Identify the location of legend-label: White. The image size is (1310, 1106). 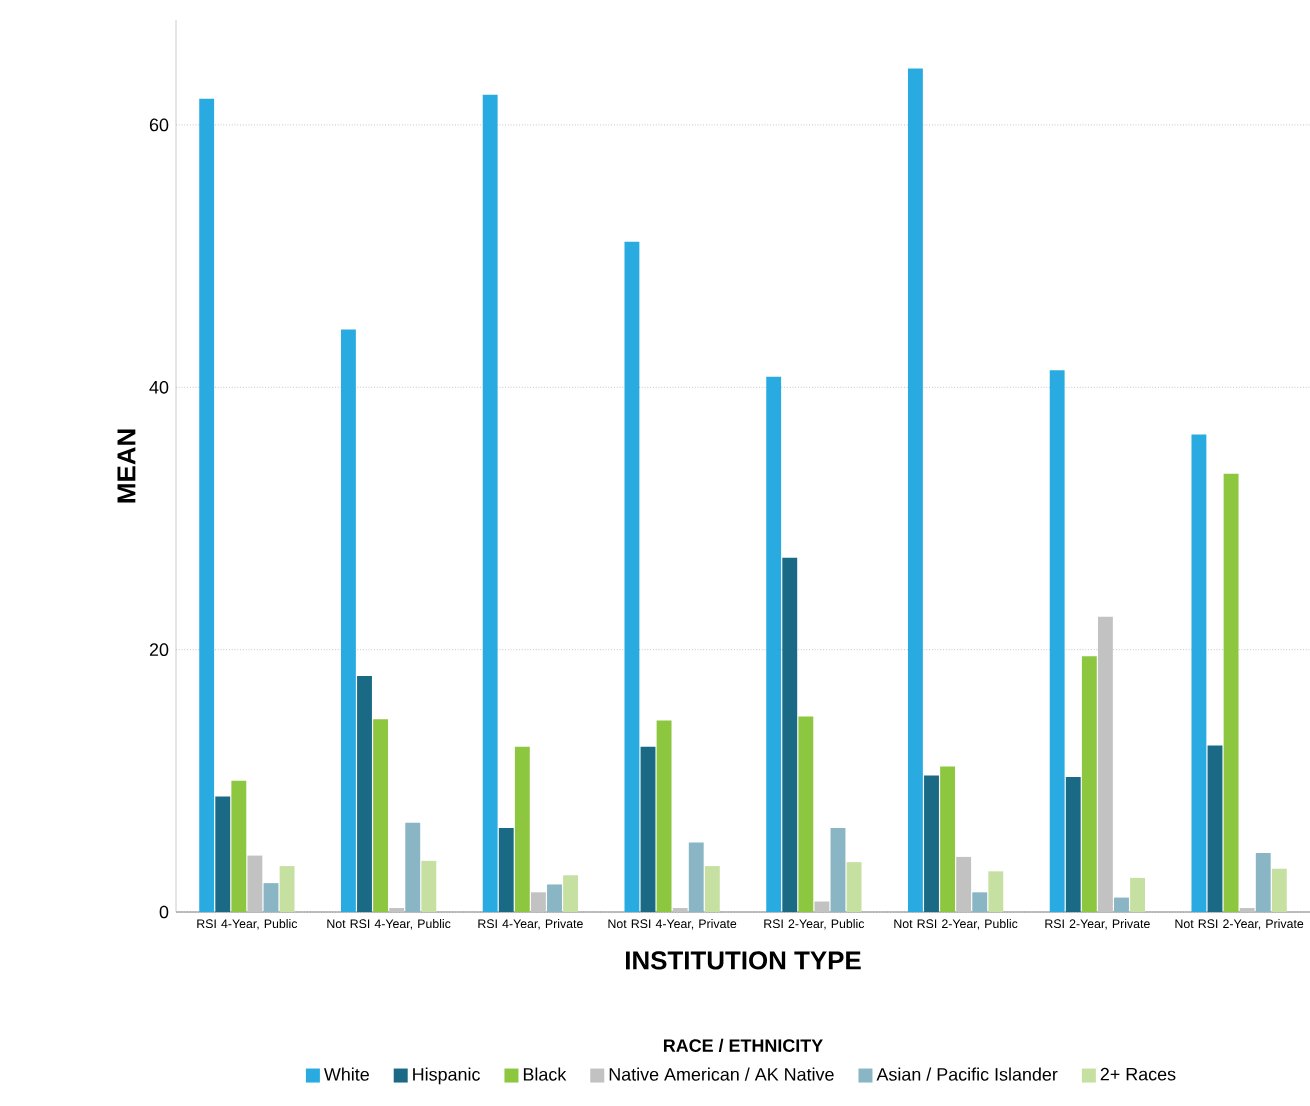
(346, 1074).